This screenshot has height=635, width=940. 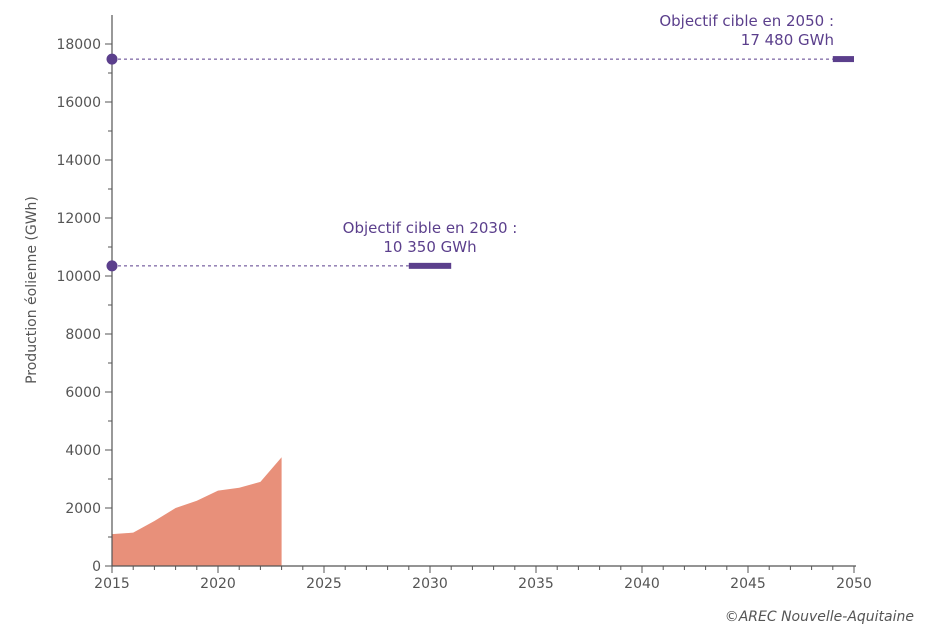 What do you see at coordinates (854, 584) in the screenshot?
I see `x-tick-label: 2050` at bounding box center [854, 584].